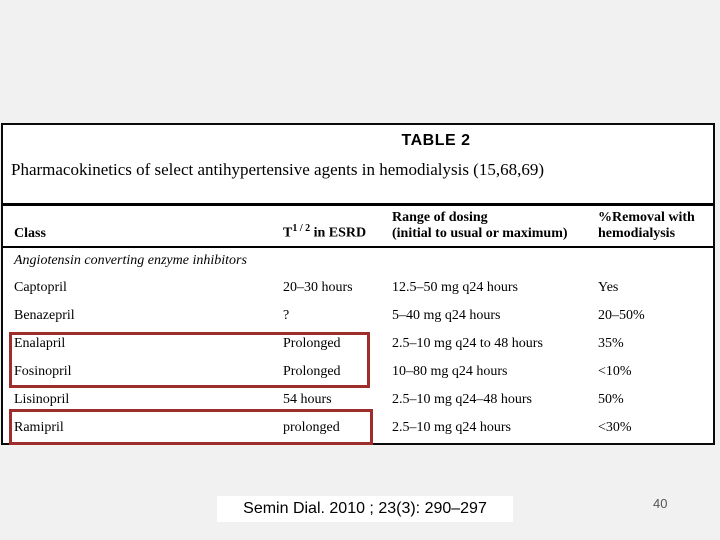 The width and height of the screenshot is (720, 540). I want to click on cell-t-half: 54 hours, so click(307, 399).